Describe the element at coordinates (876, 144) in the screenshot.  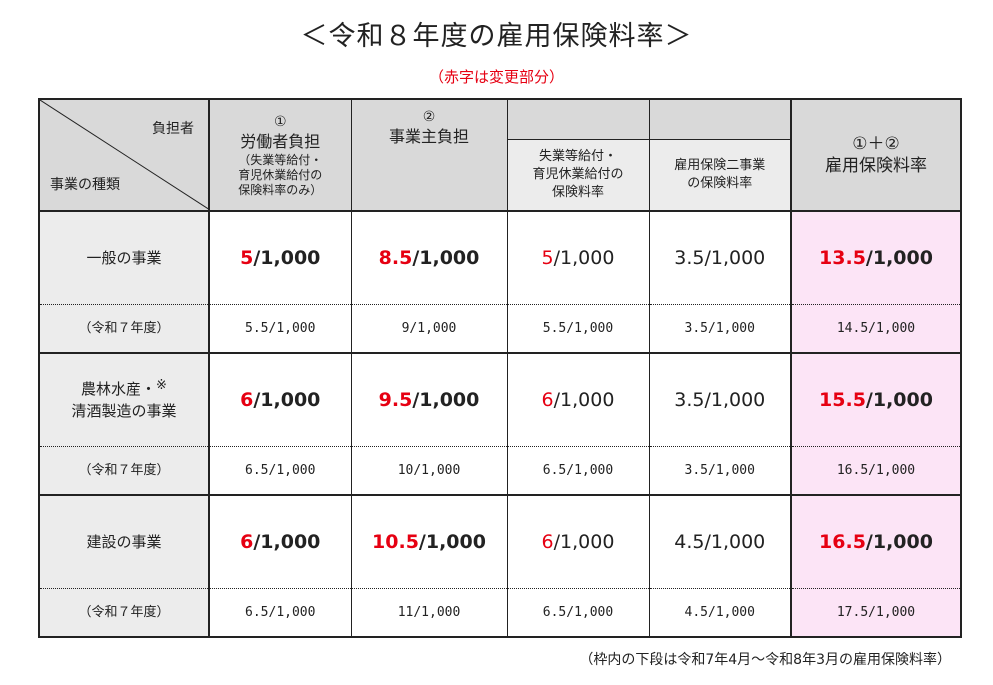
I see `circle-1-plus-2-mark: ①＋②` at that location.